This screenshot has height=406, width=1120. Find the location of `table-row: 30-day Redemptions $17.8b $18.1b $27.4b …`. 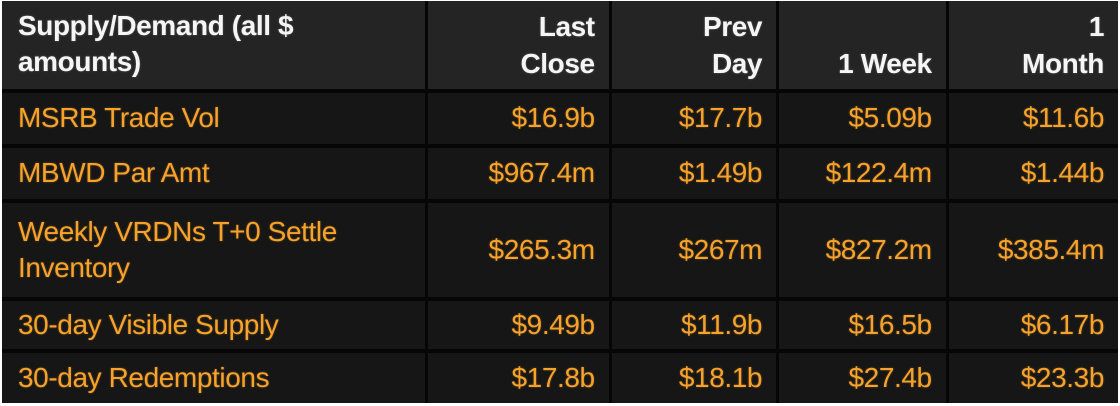

table-row: 30-day Redemptions $17.8b $18.1b $27.4b … is located at coordinates (560, 376).